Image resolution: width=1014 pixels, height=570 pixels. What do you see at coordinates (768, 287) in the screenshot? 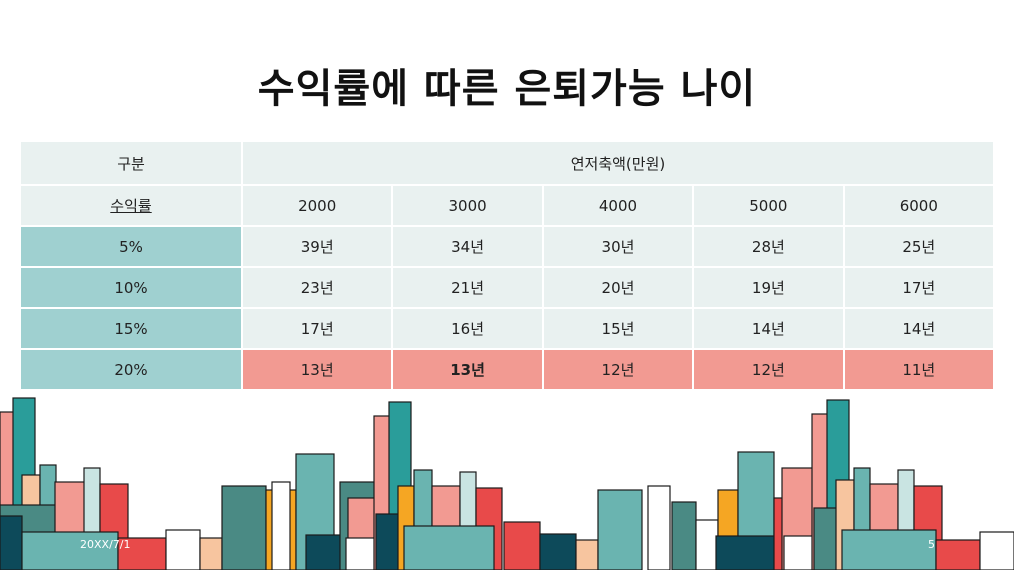
I see `years-cell: 19년` at bounding box center [768, 287].